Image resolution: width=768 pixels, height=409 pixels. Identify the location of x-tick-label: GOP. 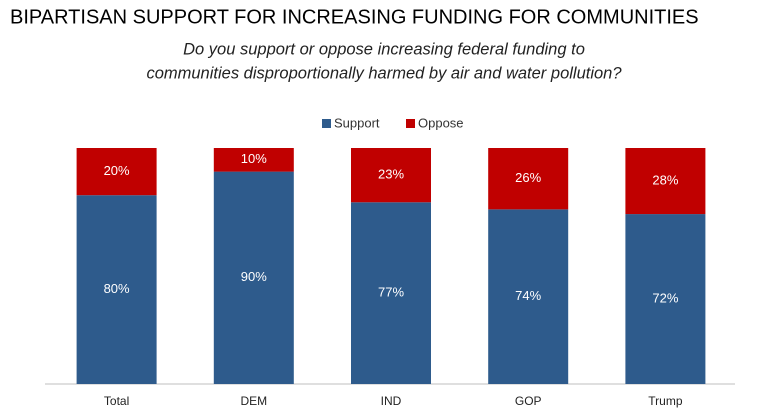
(528, 401).